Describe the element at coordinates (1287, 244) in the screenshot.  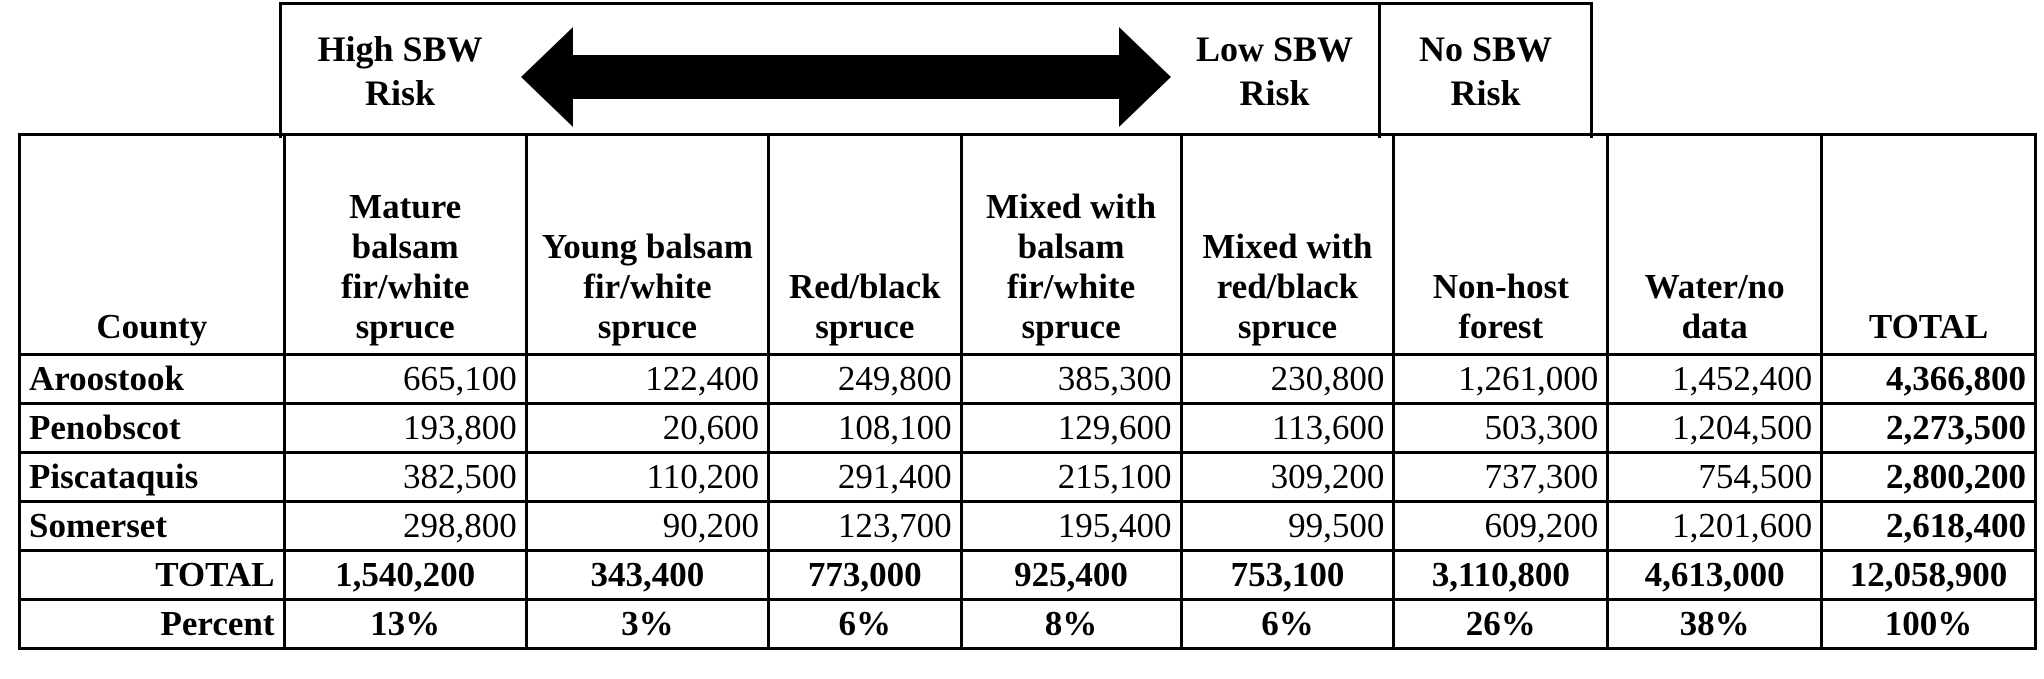
I see `col-header-mixed-red-black: Mixed with red/black spruce` at that location.